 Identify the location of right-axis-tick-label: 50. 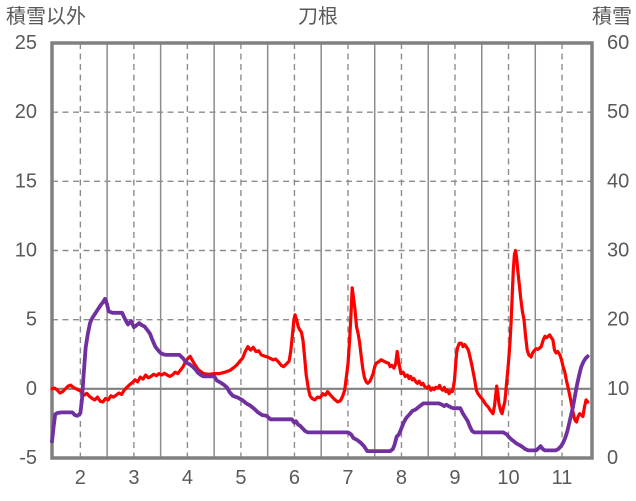
(618, 112).